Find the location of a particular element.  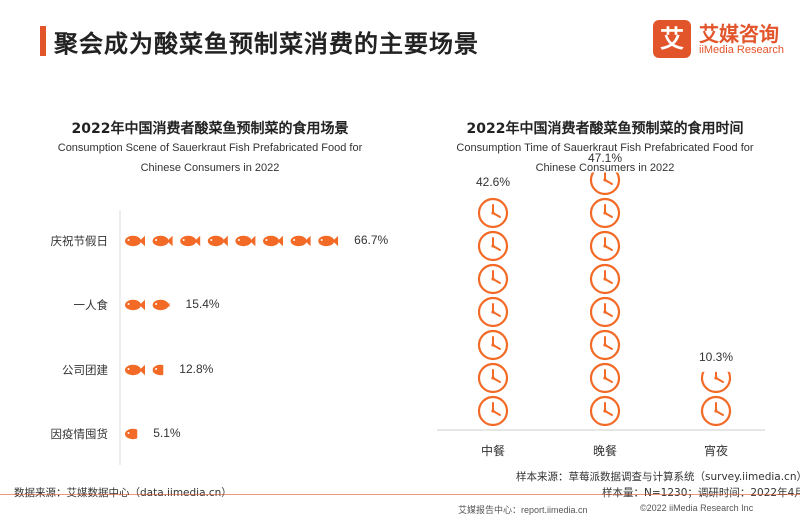

time-value-label: 42.6% is located at coordinates (493, 182).